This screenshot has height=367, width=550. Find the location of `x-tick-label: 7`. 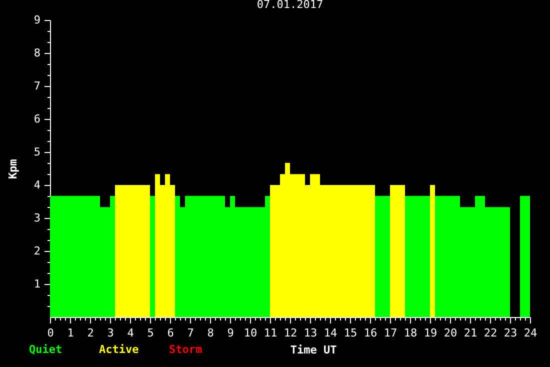

x-tick-label: 7 is located at coordinates (190, 333).